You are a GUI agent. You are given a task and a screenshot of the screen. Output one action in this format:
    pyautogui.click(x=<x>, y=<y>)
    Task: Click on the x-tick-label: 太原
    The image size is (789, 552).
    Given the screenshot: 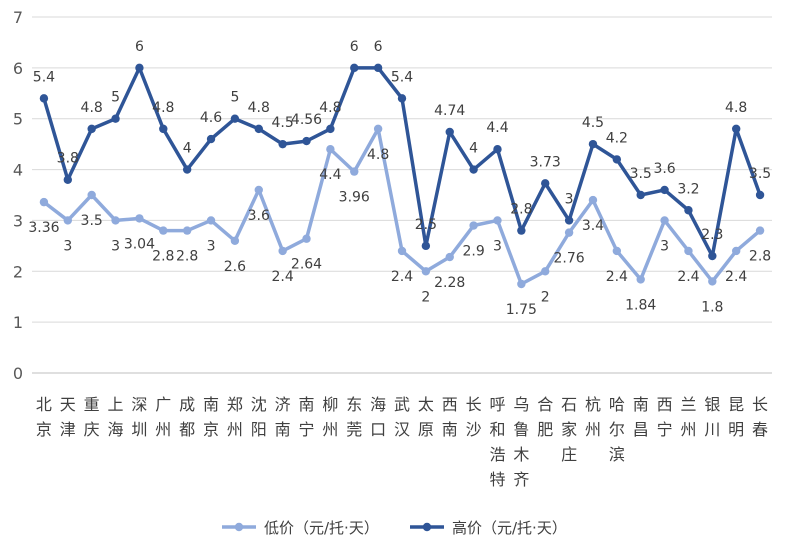 What is the action you would take?
    pyautogui.click(x=426, y=417)
    